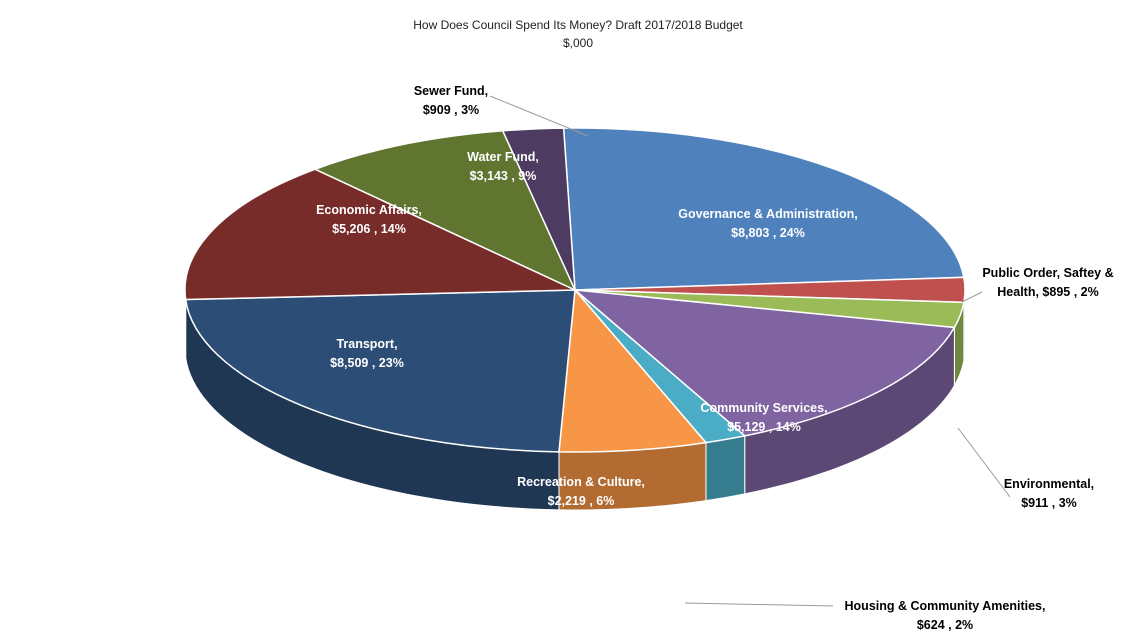 The image size is (1124, 634). Describe the element at coordinates (503, 176) in the screenshot. I see `slice-value-water-fund: $3,143 , 9%` at that location.